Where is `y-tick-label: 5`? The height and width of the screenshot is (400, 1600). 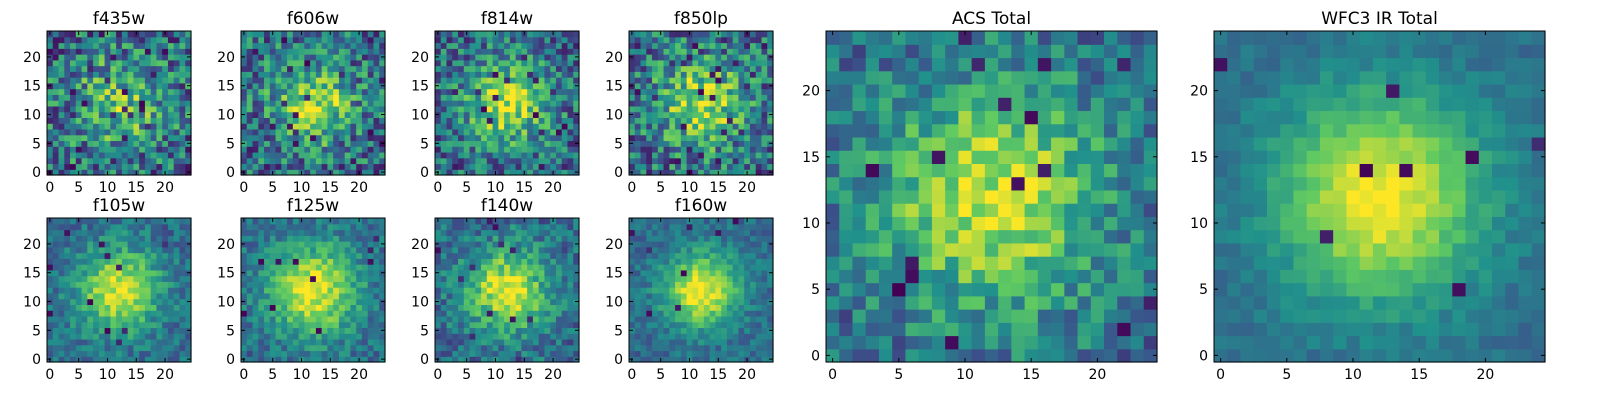 y-tick-label: 5 is located at coordinates (36, 331).